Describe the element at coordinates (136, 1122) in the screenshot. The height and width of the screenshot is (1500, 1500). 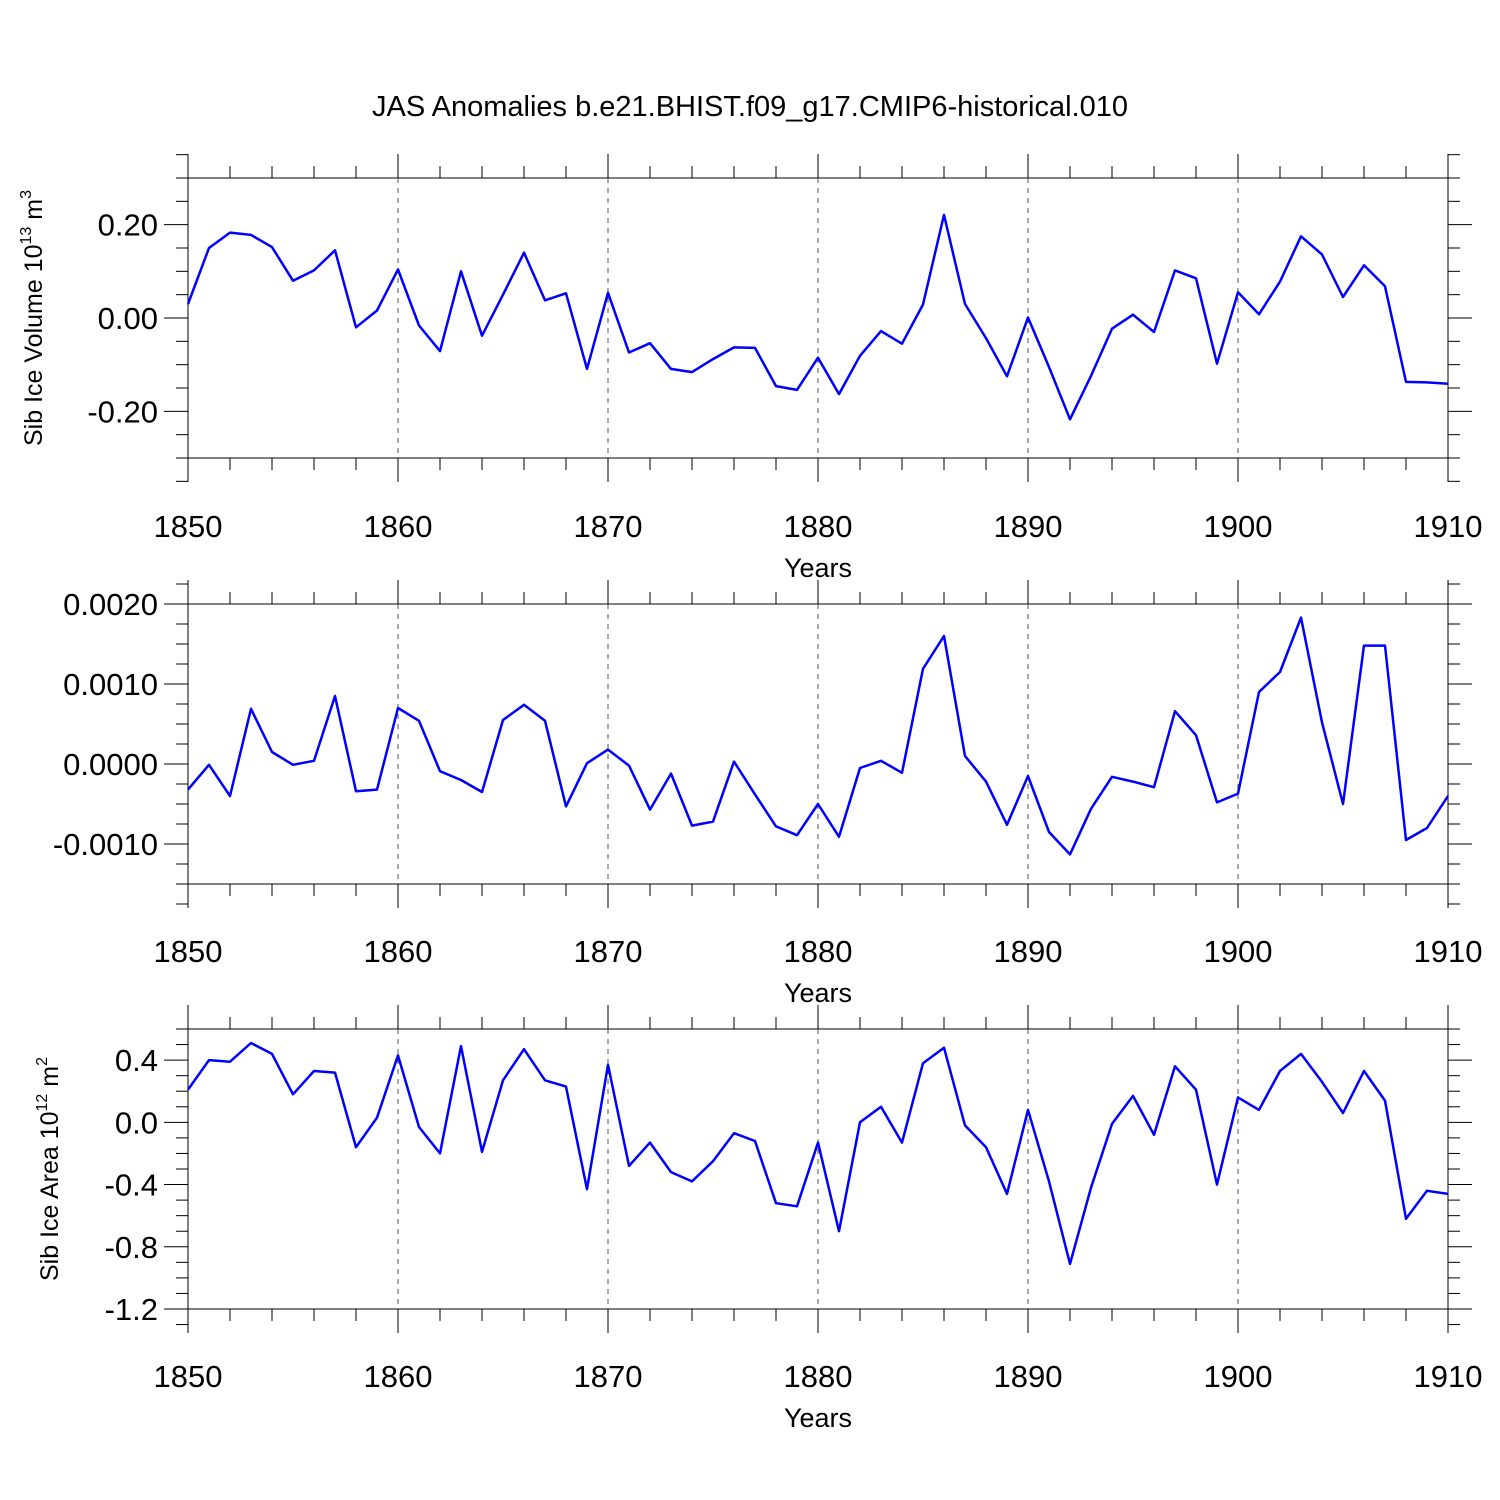
I see `y-tick-label: 0.0` at that location.